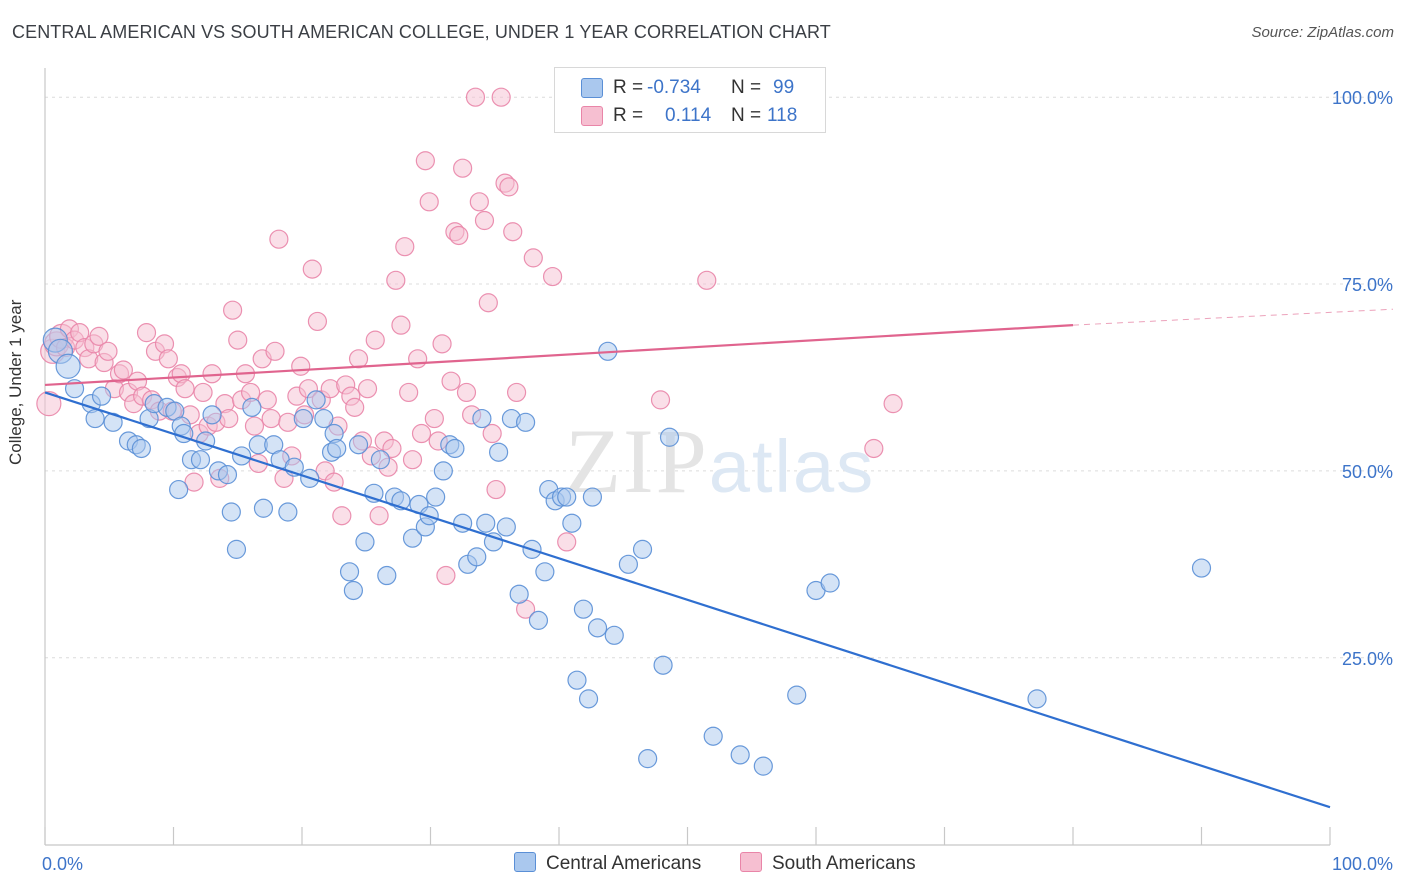 The width and height of the screenshot is (1406, 892). I want to click on x-tick-label: 0.0%, so click(62, 864).